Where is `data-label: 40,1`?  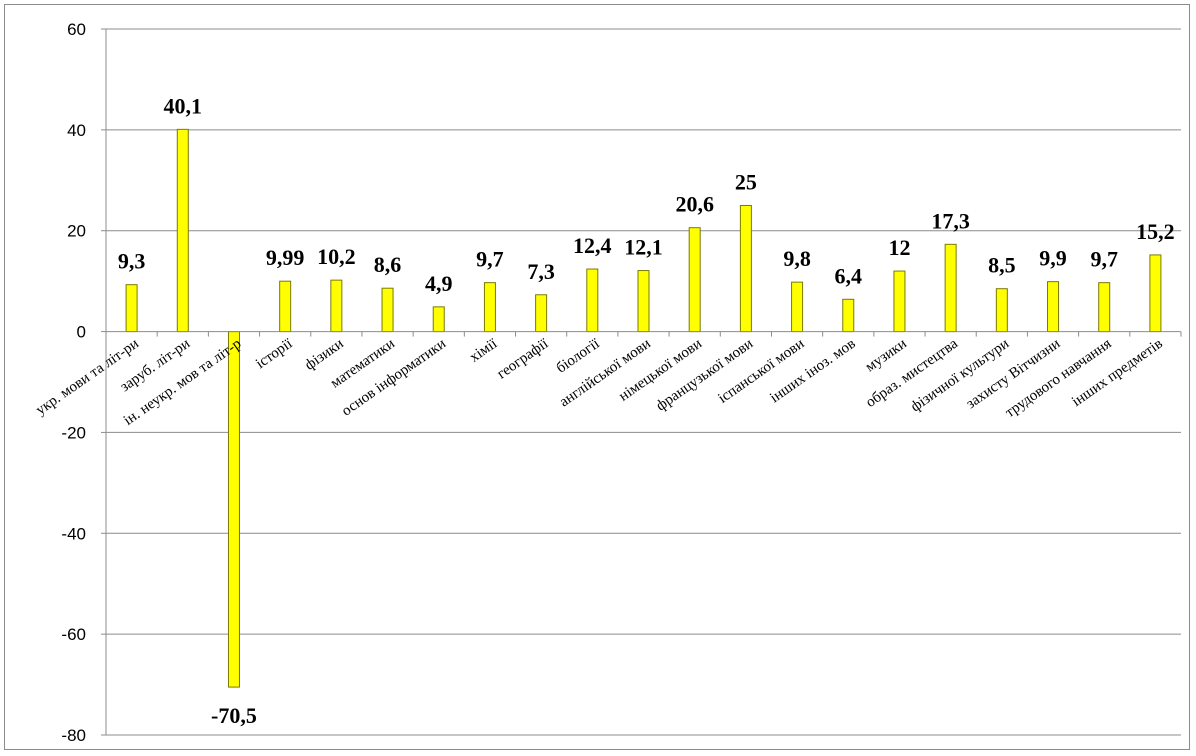
data-label: 40,1 is located at coordinates (183, 105).